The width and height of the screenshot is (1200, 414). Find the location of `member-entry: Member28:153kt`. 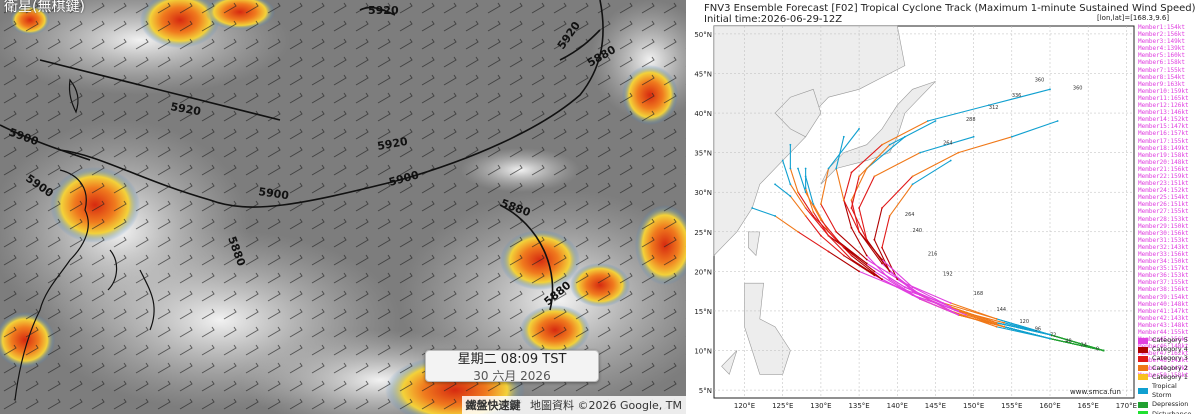

member-entry: Member28:153kt is located at coordinates (1163, 219).